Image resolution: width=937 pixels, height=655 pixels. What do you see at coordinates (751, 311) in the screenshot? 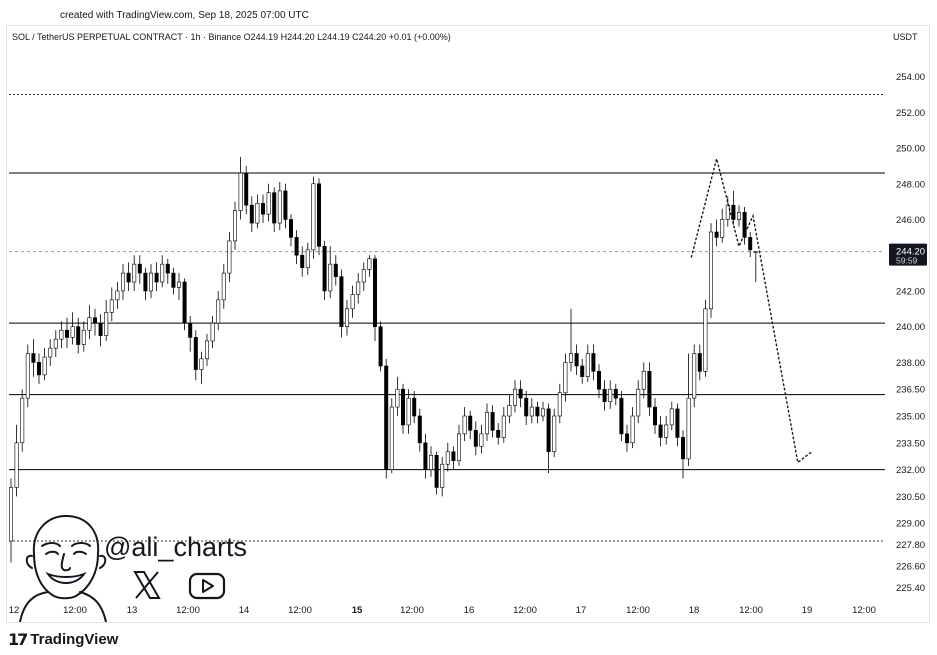
I see `projection-dotted-path` at bounding box center [751, 311].